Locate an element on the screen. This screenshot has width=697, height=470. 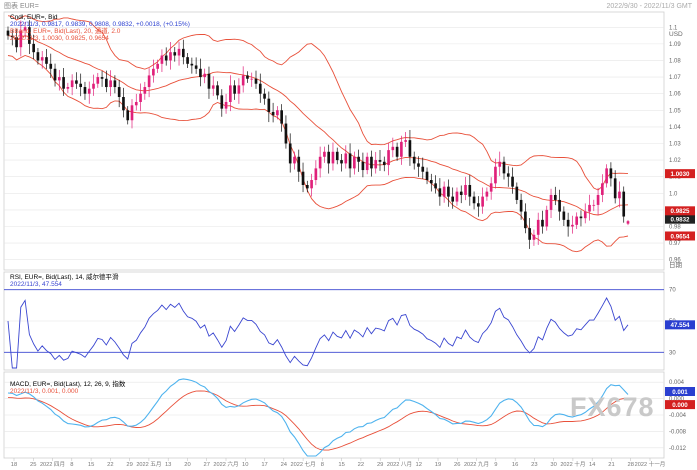
x-axis-tick: 30 is located at coordinates (553, 465).